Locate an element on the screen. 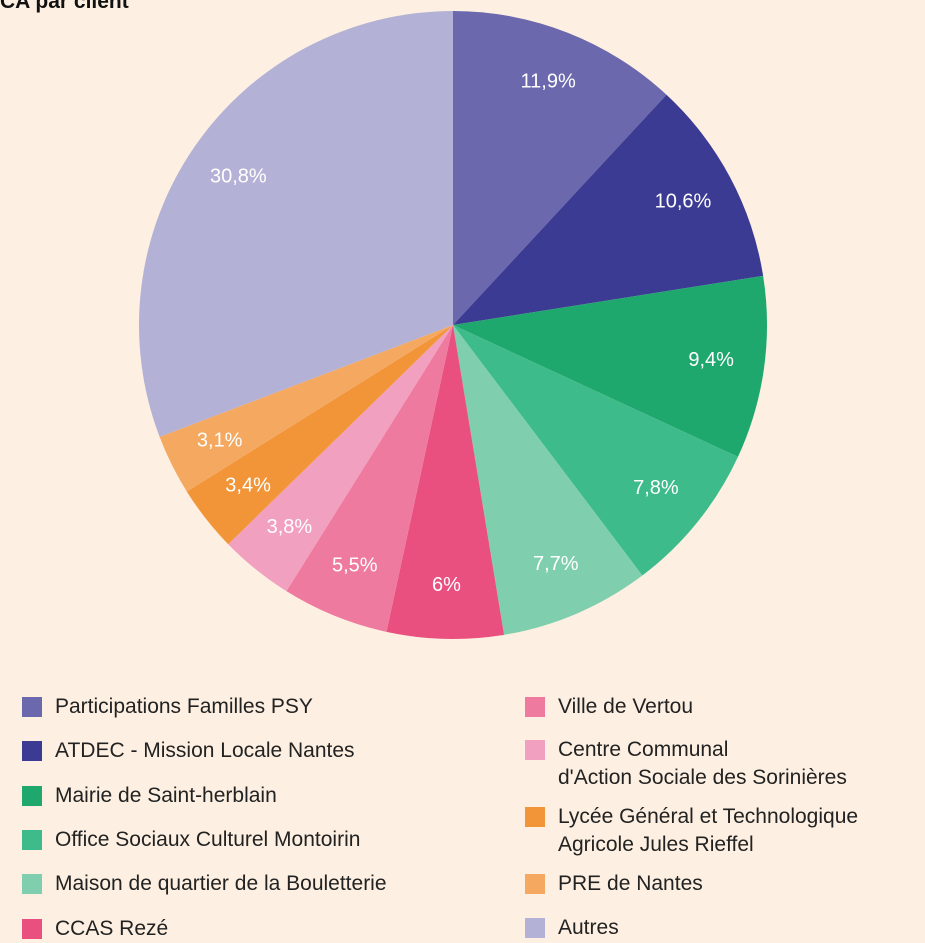  slice-label: 7,7% is located at coordinates (556, 564).